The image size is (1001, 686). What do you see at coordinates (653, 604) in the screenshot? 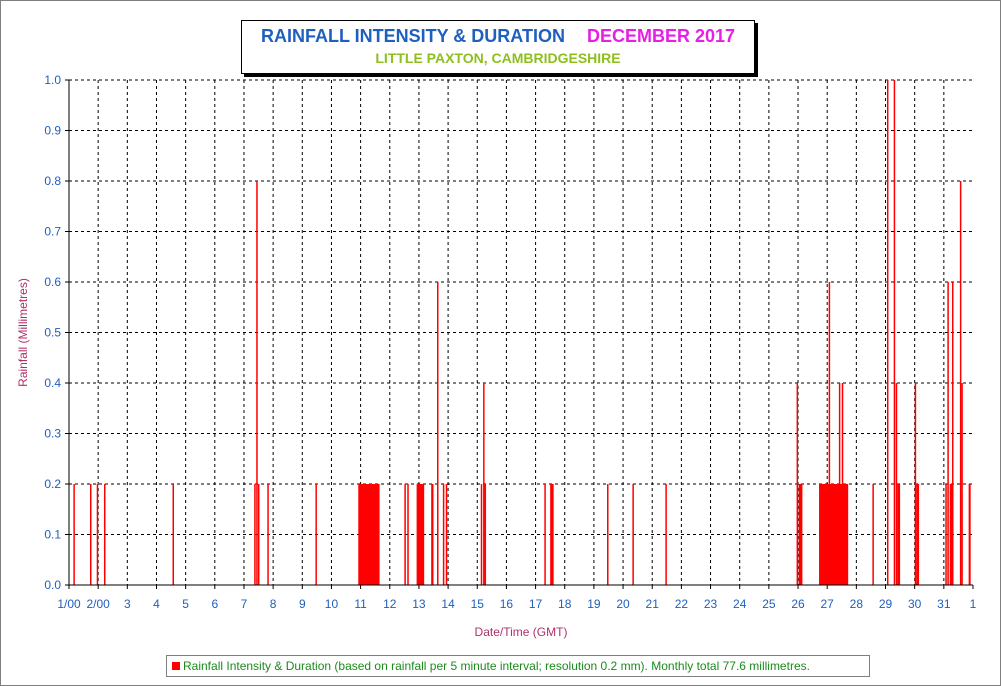
I see `x-tick-label: 21` at bounding box center [653, 604].